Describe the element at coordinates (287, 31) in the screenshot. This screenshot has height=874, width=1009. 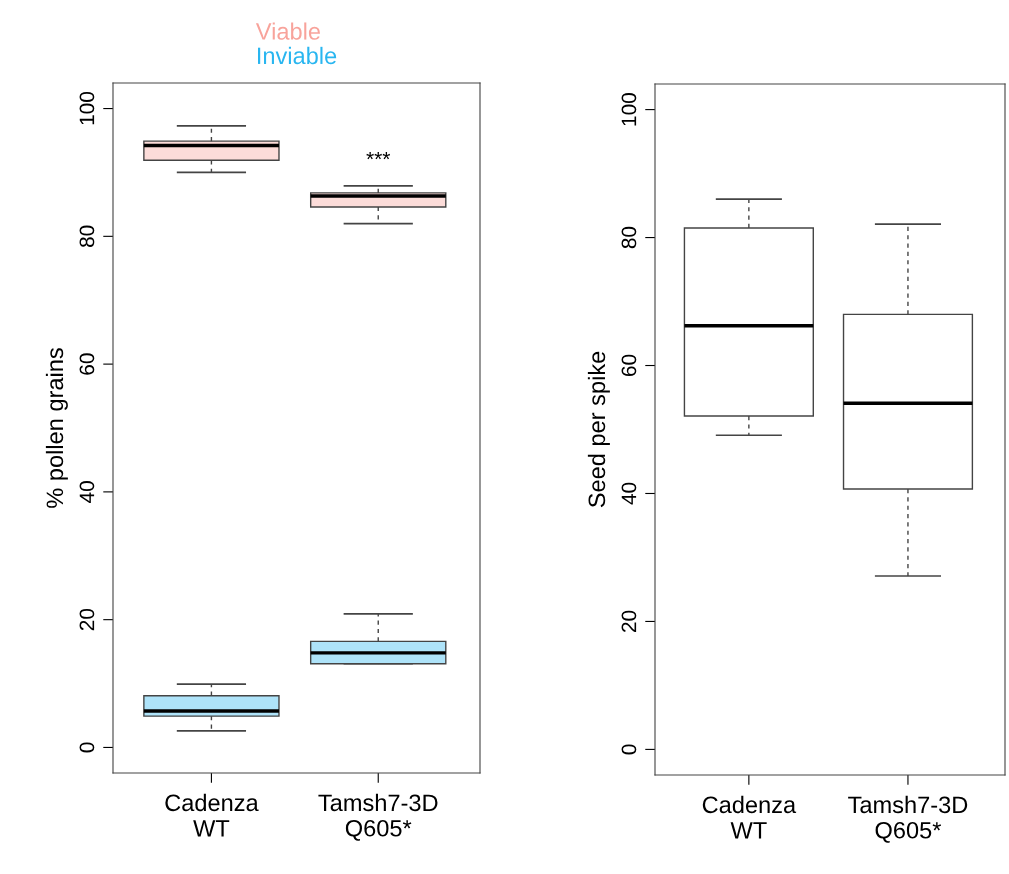
I see `text: Viable` at that location.